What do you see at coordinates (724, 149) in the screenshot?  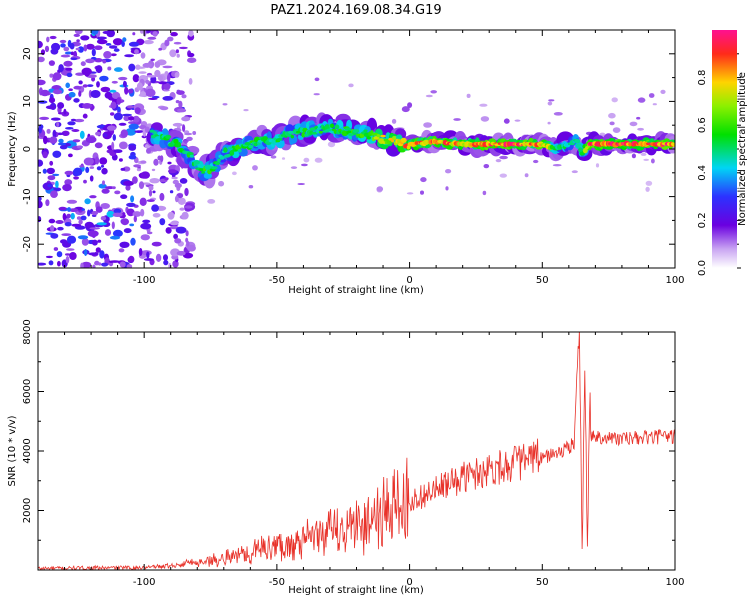 I see `colorbar-gradient` at bounding box center [724, 149].